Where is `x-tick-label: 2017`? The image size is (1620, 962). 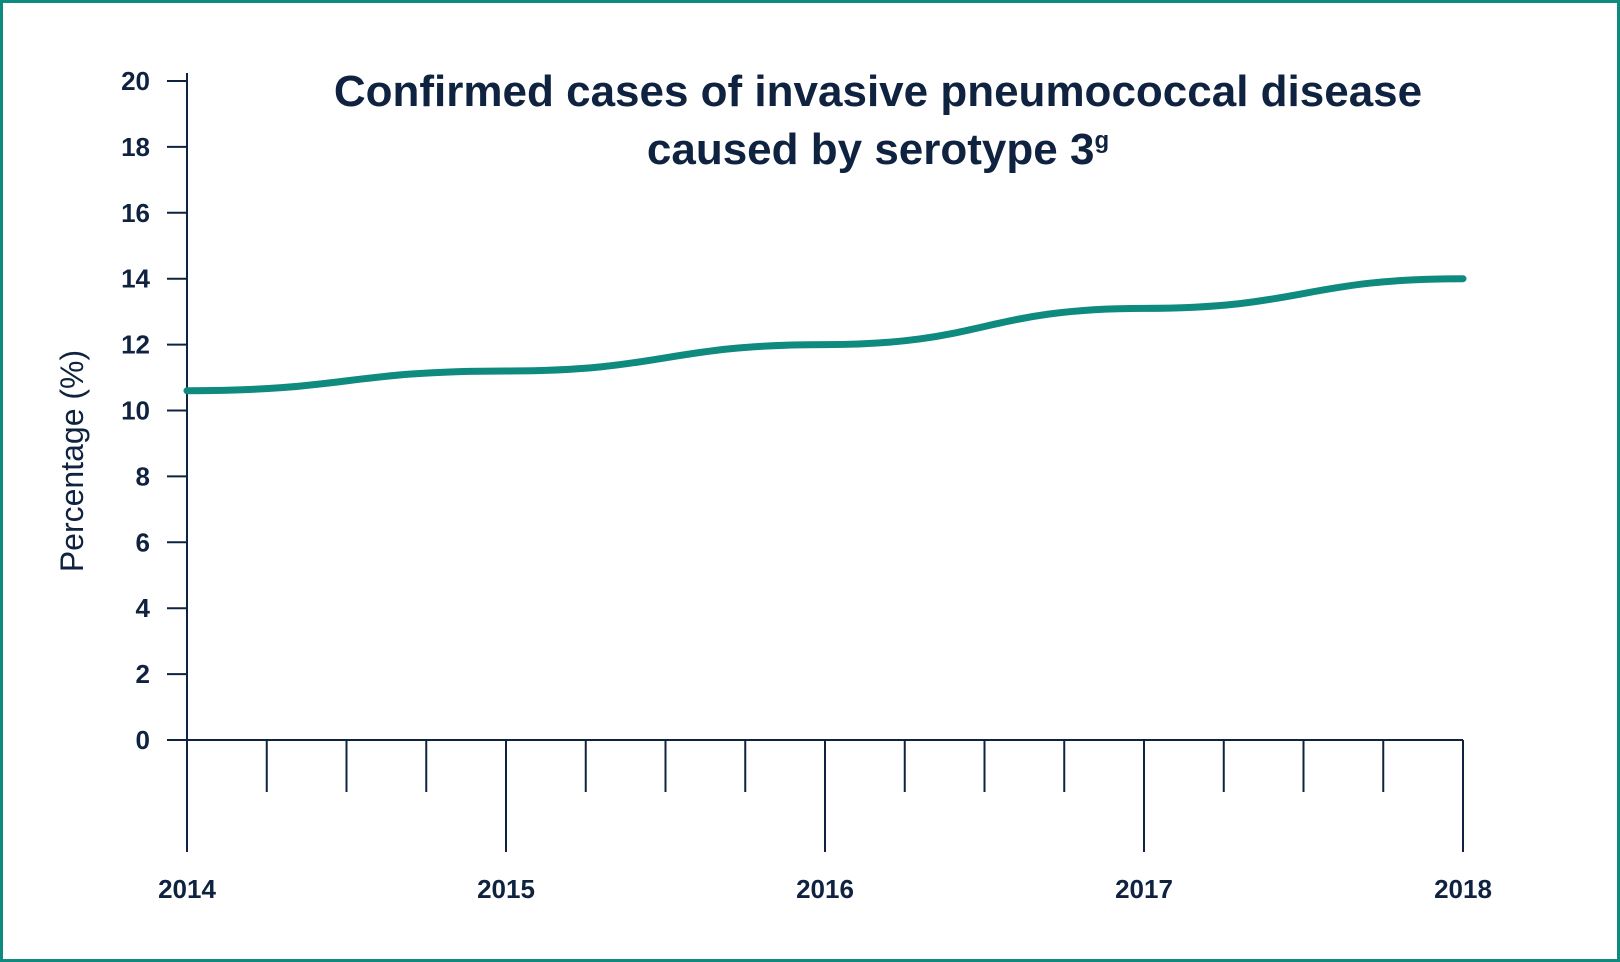 x-tick-label: 2017 is located at coordinates (1144, 889).